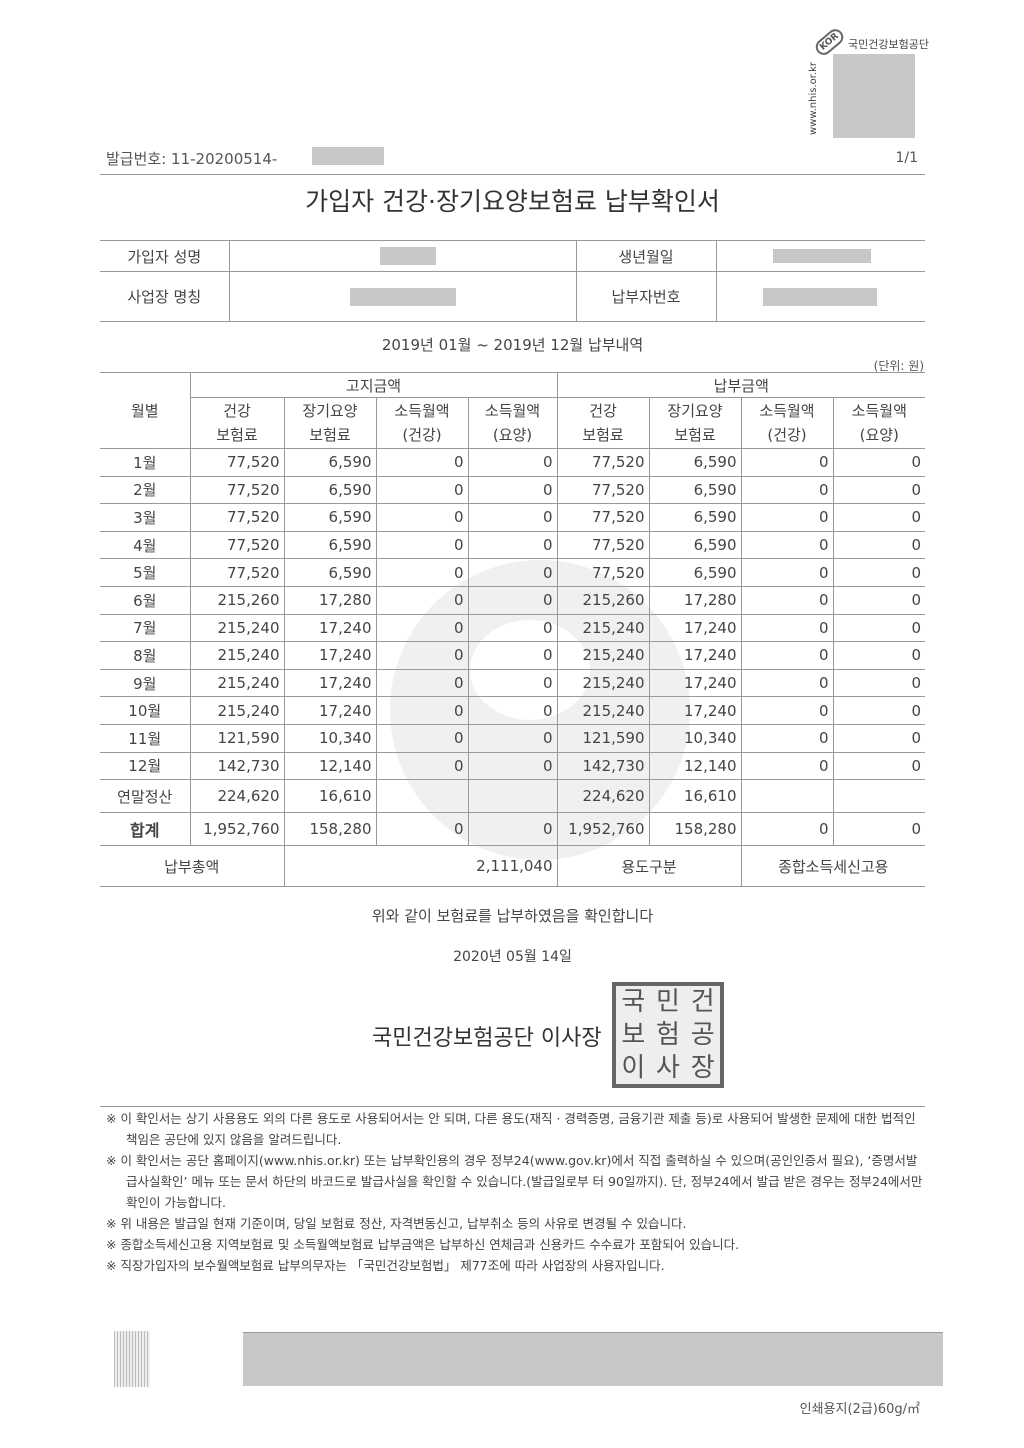 Image resolution: width=1024 pixels, height=1448 pixels. I want to click on issuer-name: 국민건강보험공단 이사장, so click(487, 1038).